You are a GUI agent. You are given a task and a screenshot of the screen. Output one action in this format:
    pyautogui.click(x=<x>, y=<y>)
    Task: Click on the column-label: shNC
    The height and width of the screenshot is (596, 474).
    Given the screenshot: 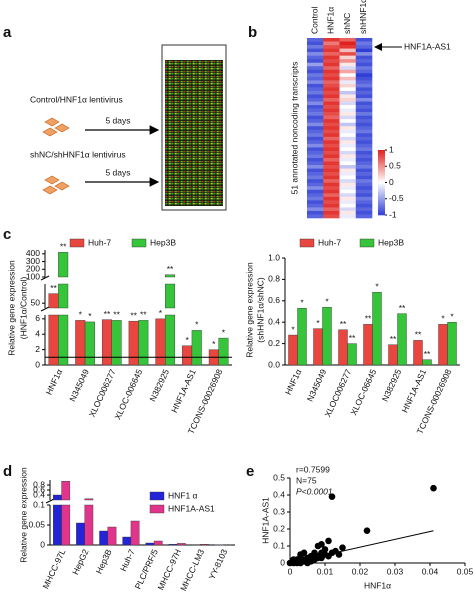 What is the action you would take?
    pyautogui.click(x=347, y=23)
    